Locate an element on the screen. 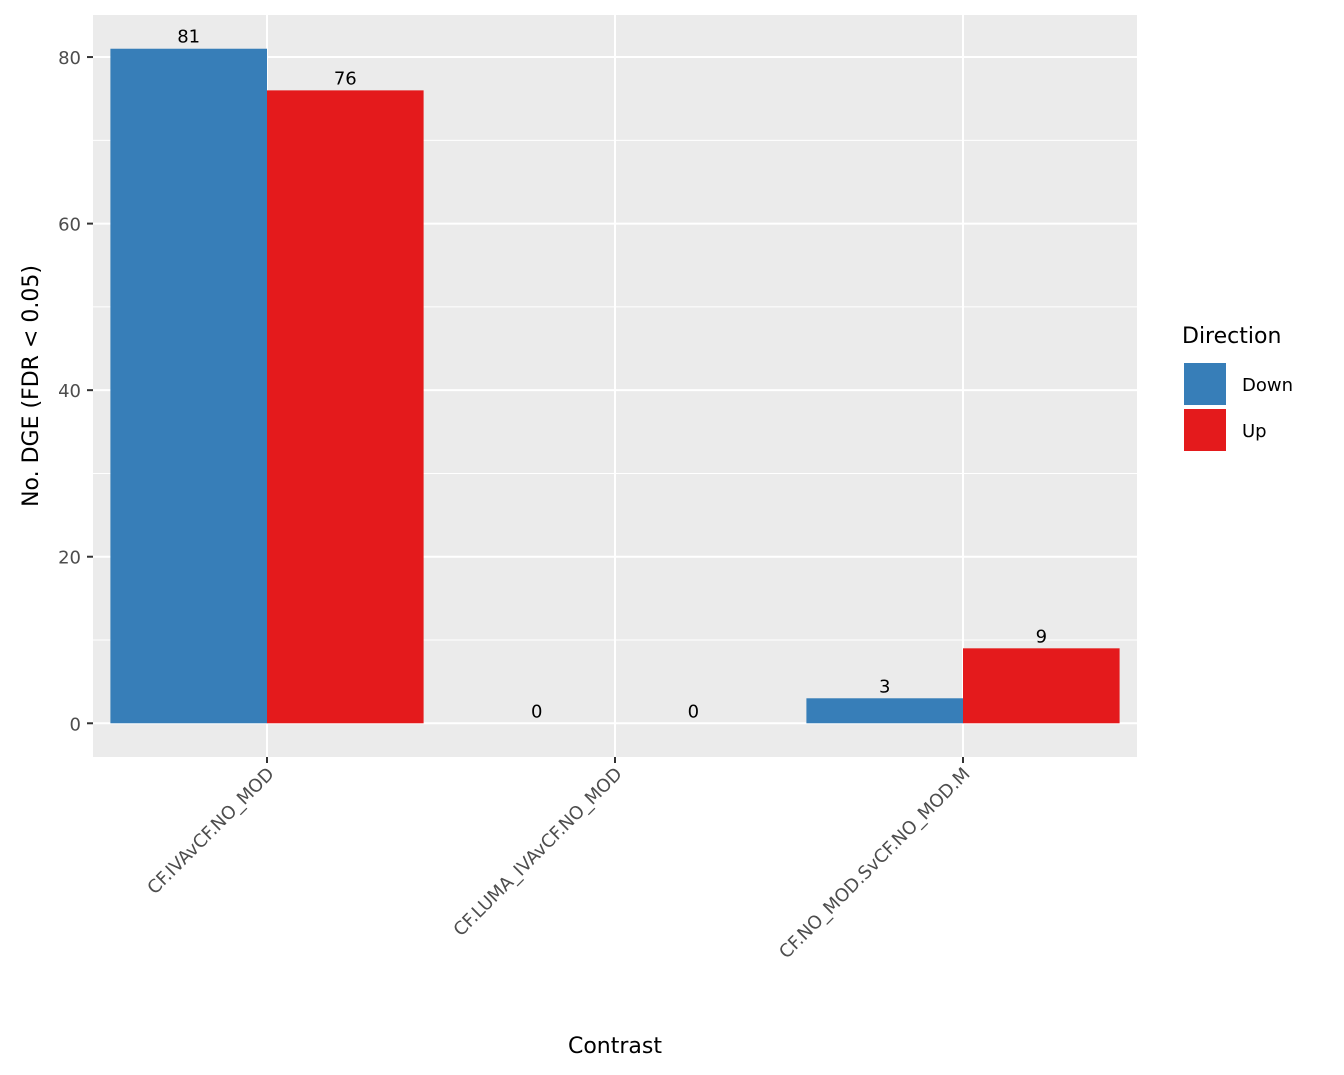 Image resolution: width=1344 pixels, height=1075 pixels. bar-value-label: 76 is located at coordinates (345, 78).